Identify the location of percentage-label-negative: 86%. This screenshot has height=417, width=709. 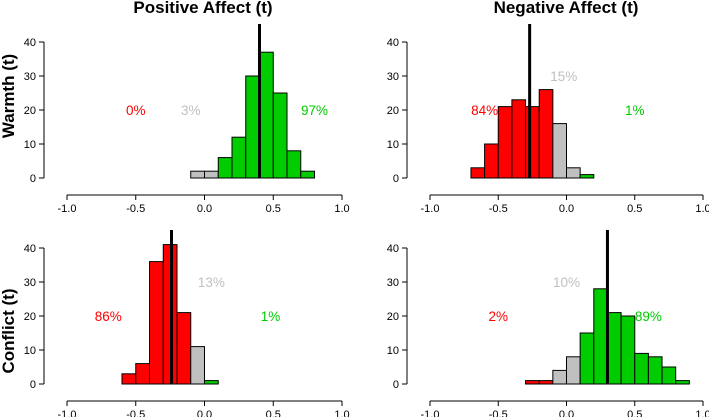
(108, 316).